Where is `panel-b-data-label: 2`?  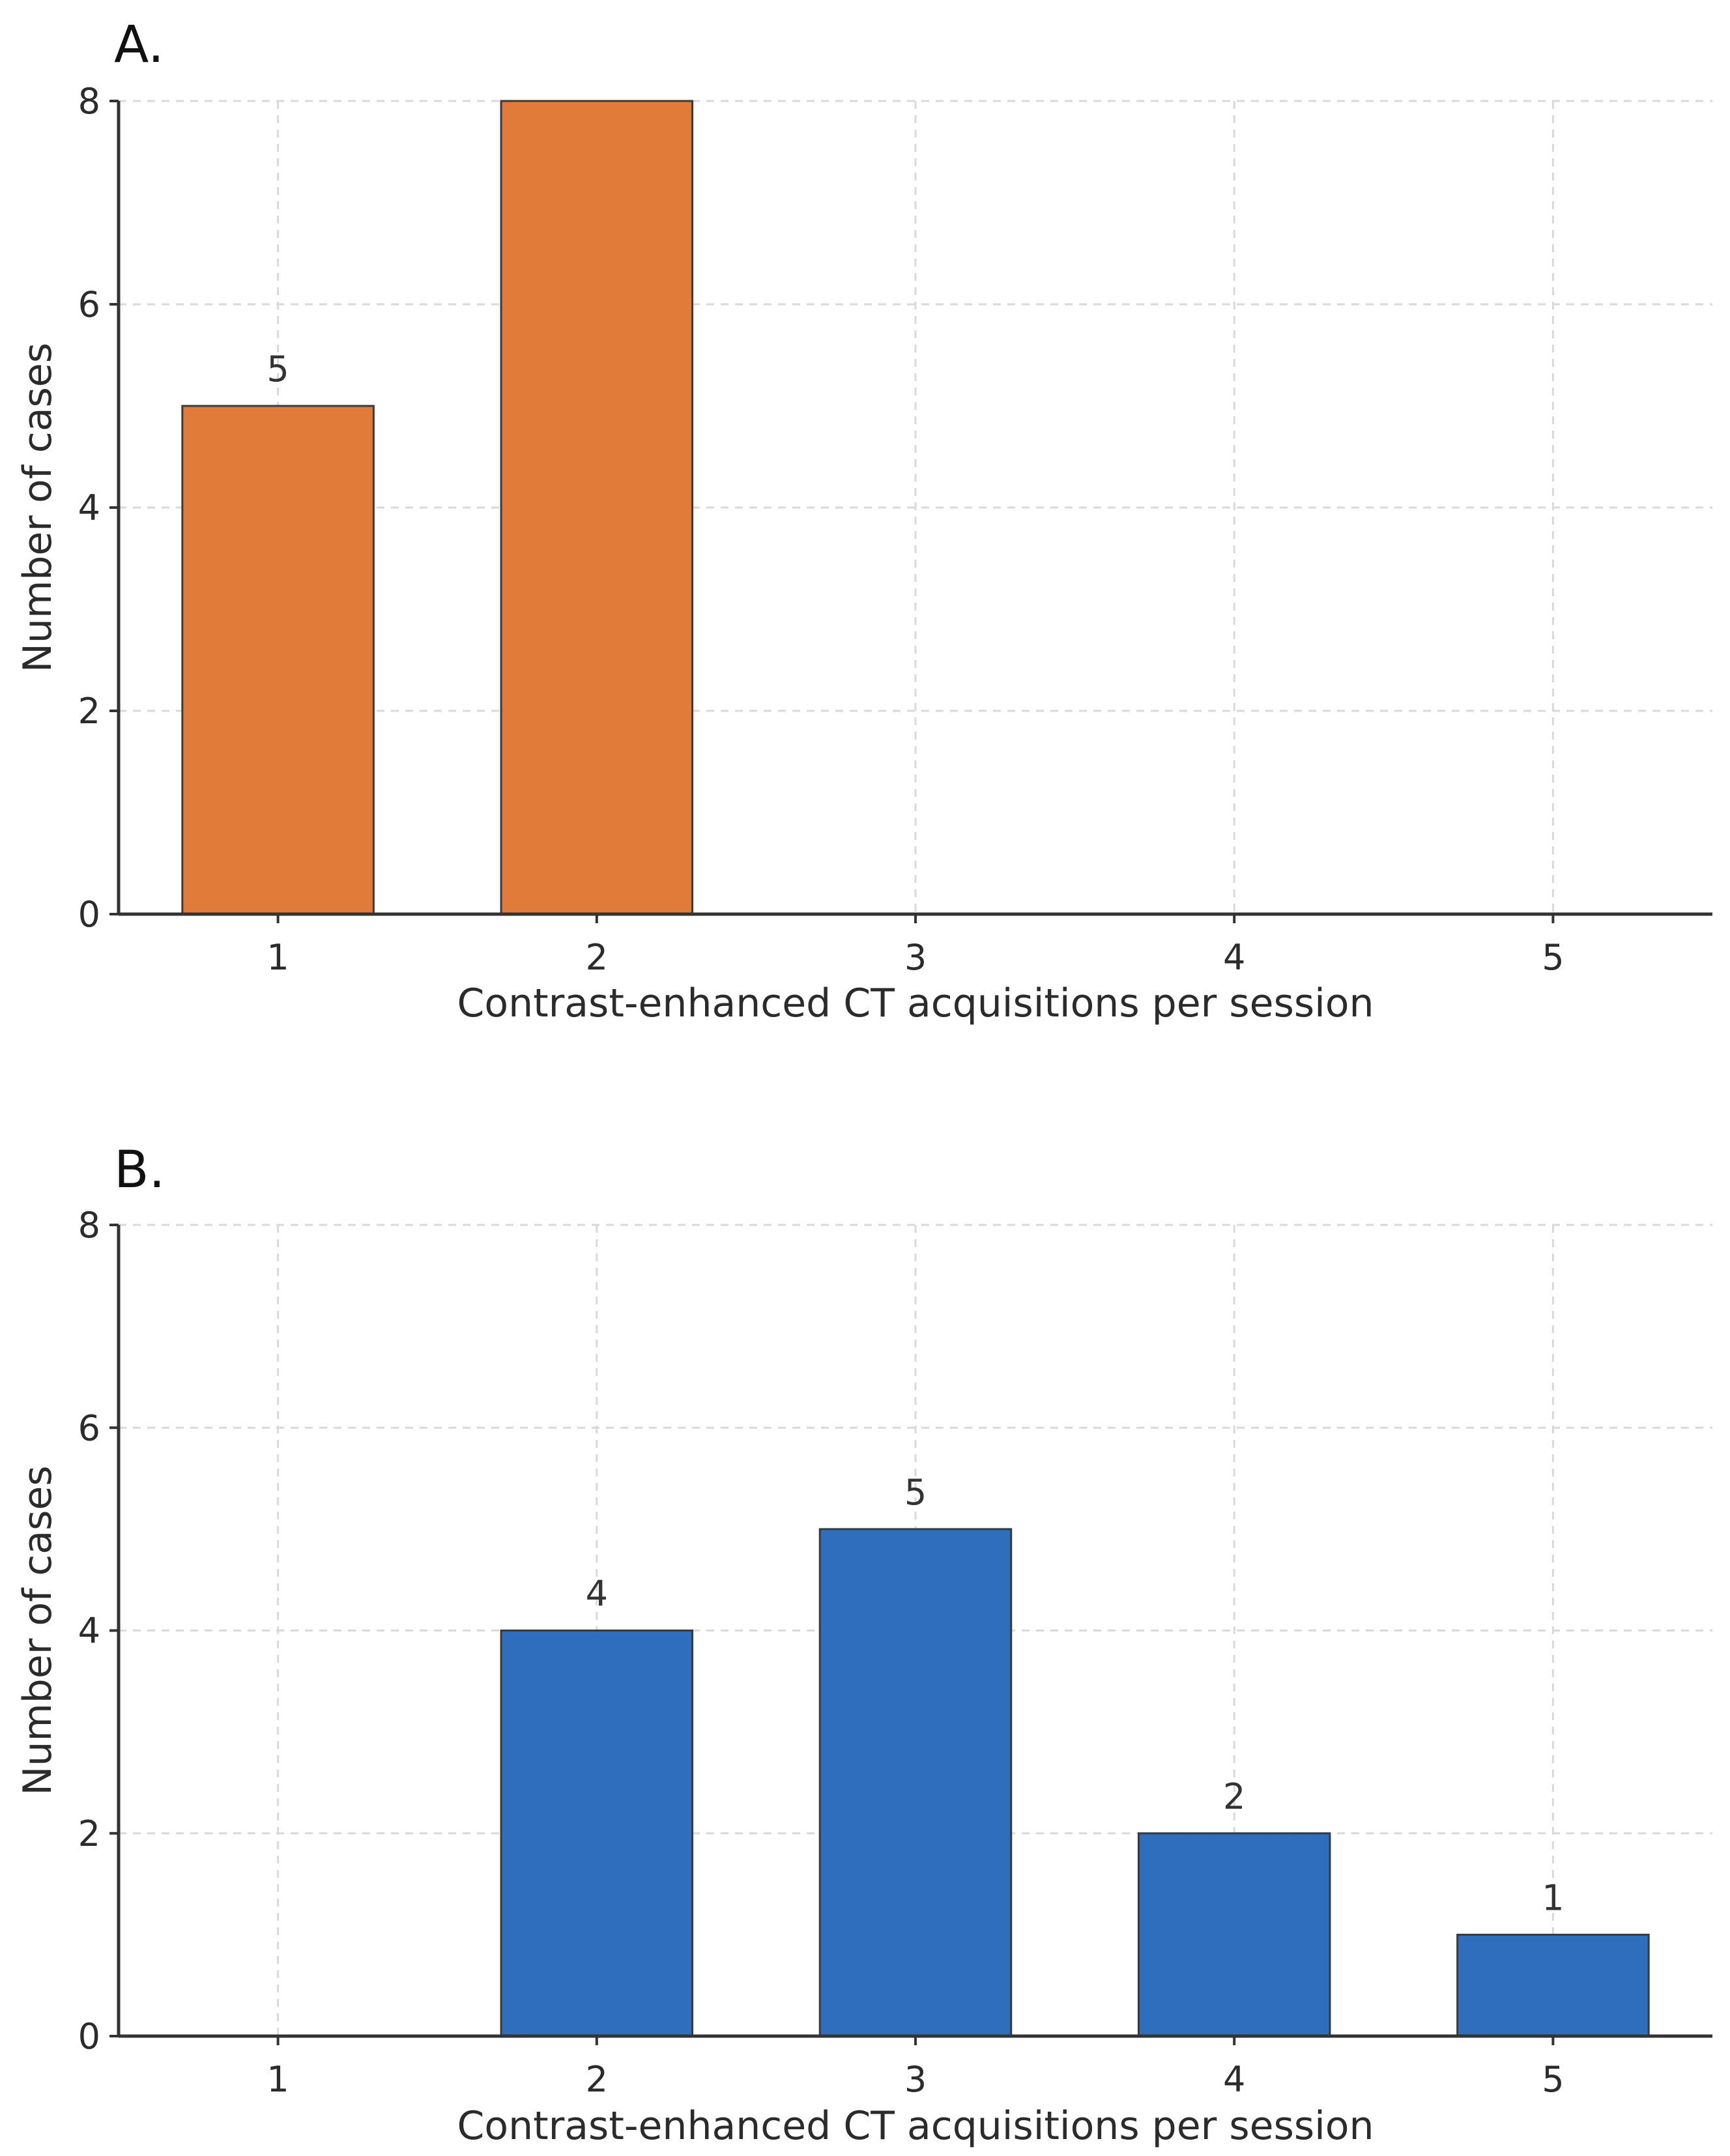 panel-b-data-label: 2 is located at coordinates (1234, 1797).